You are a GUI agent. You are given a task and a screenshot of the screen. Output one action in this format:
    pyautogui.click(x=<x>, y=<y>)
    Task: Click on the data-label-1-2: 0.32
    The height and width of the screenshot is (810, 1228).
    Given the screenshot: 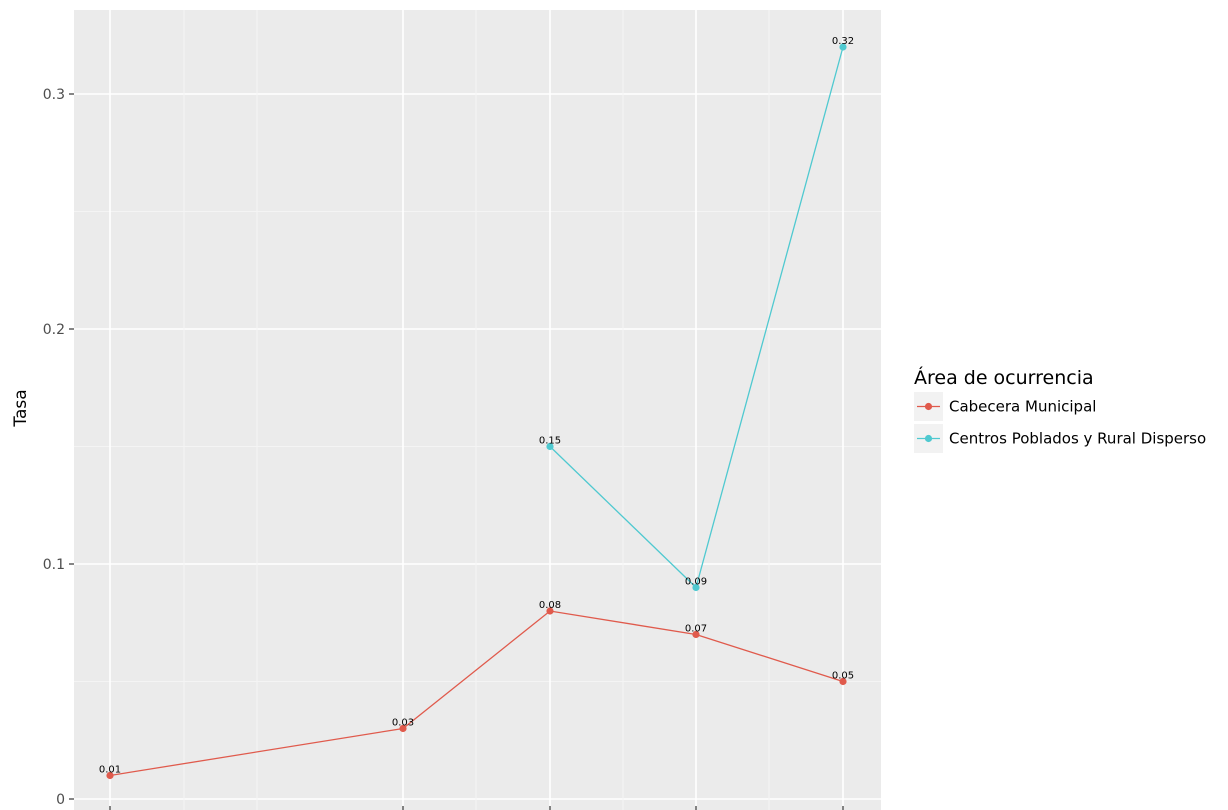 What is the action you would take?
    pyautogui.click(x=843, y=41)
    